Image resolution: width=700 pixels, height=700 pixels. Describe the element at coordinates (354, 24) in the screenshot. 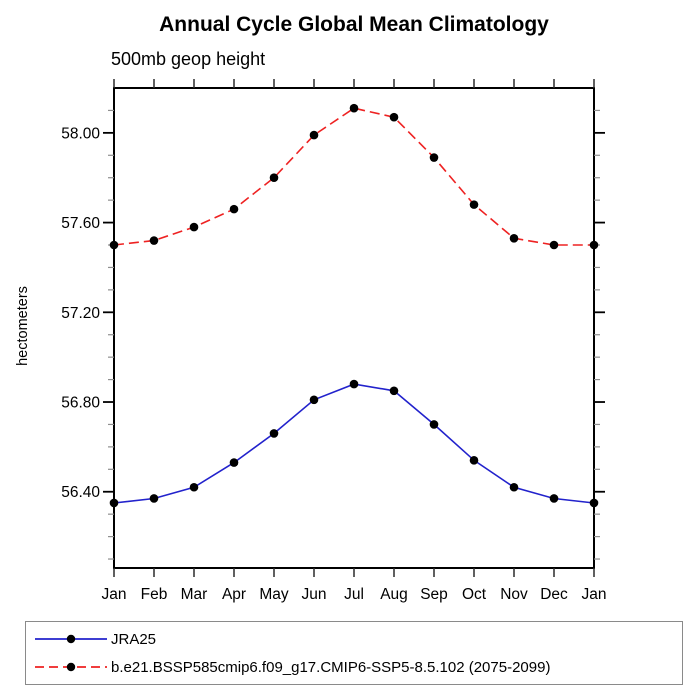

I see `chart-title: Annual Cycle Global Mean Climatology` at that location.